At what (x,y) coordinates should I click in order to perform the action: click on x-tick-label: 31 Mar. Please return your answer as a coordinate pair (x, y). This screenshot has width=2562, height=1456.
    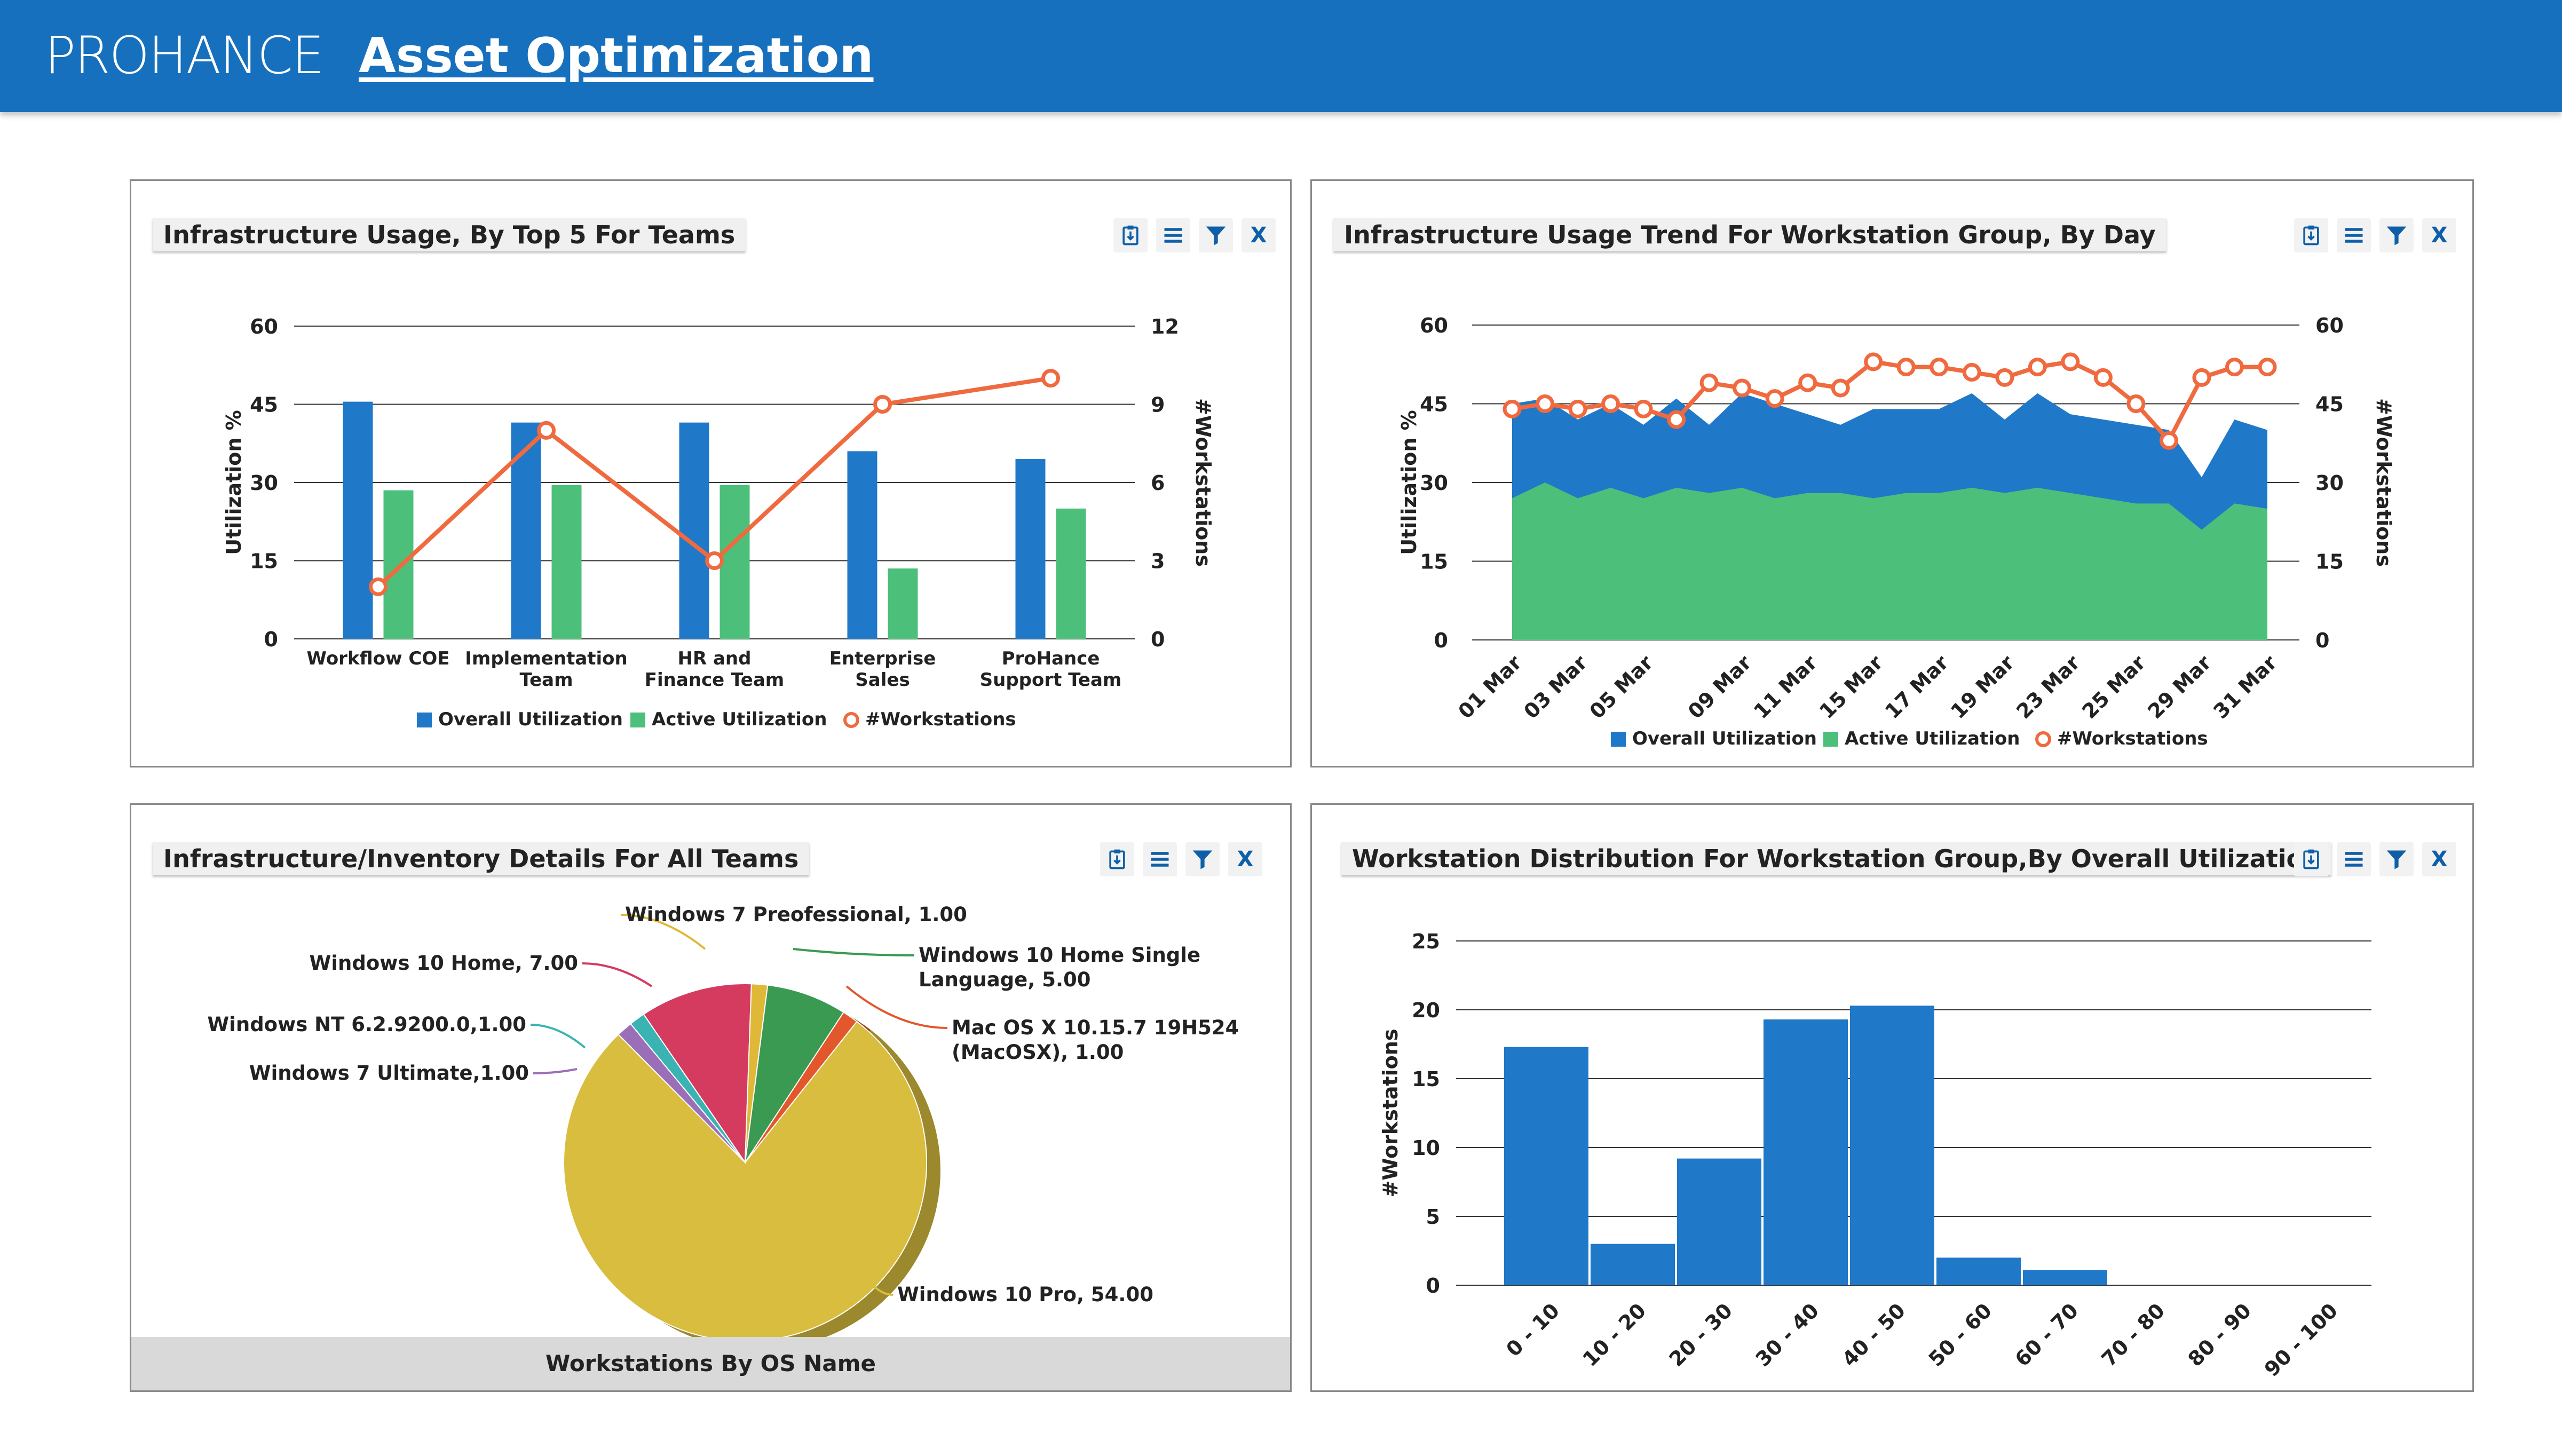
    Looking at the image, I should click on (2245, 687).